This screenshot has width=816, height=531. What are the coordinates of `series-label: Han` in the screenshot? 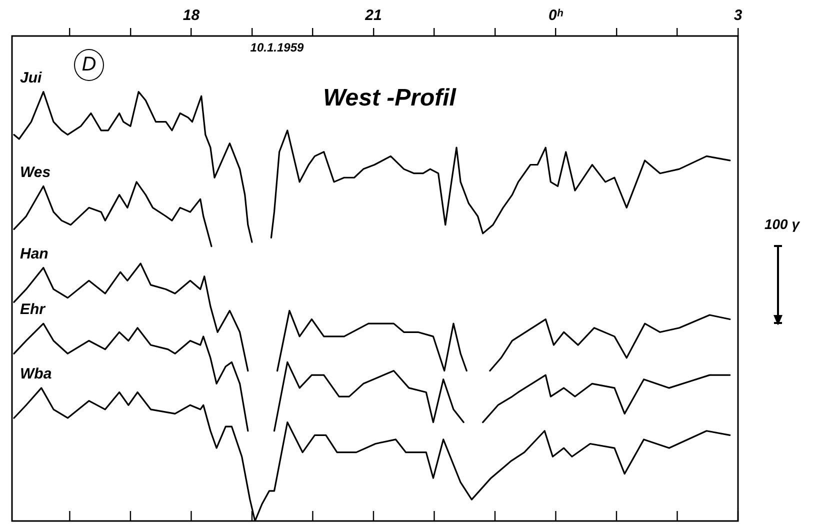 It's located at (34, 253).